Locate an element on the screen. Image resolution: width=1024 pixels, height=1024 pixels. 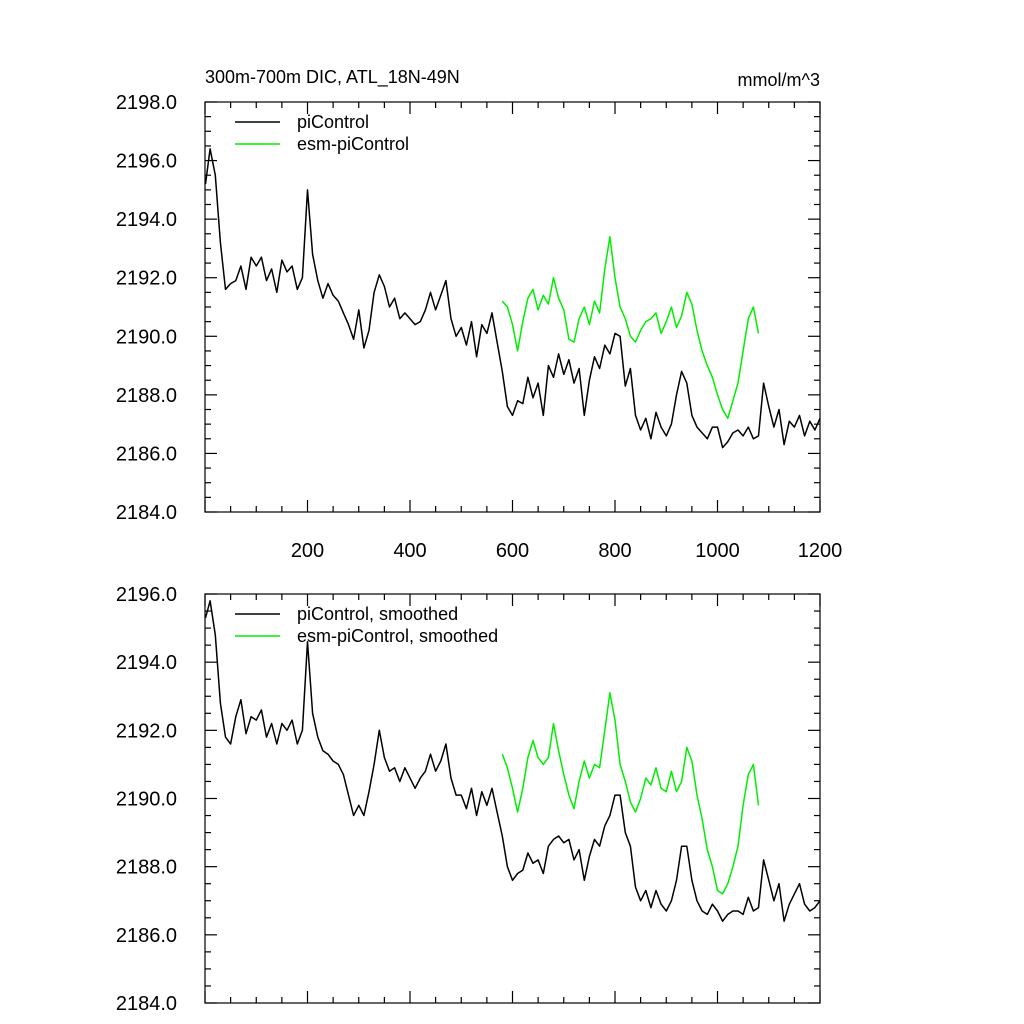
top-x-tick-label: 600 is located at coordinates (512, 551).